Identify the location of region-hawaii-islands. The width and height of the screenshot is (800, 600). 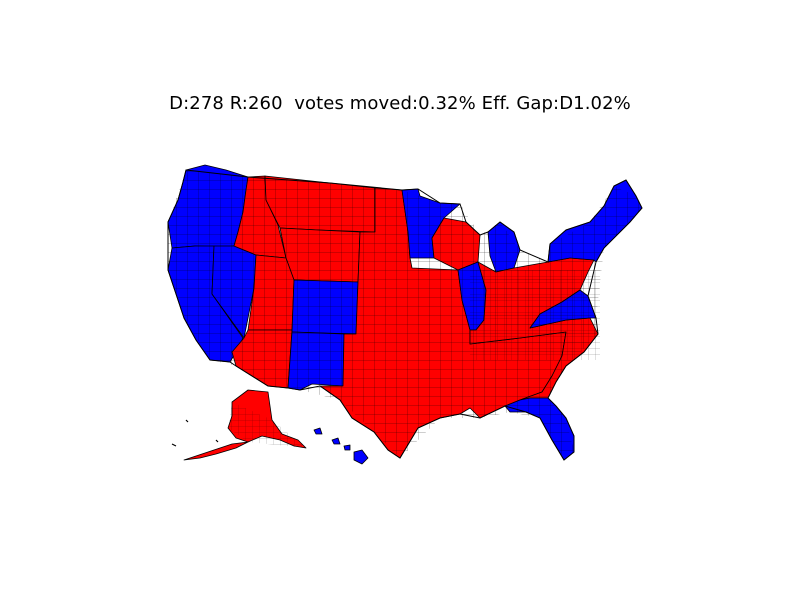
(332, 439).